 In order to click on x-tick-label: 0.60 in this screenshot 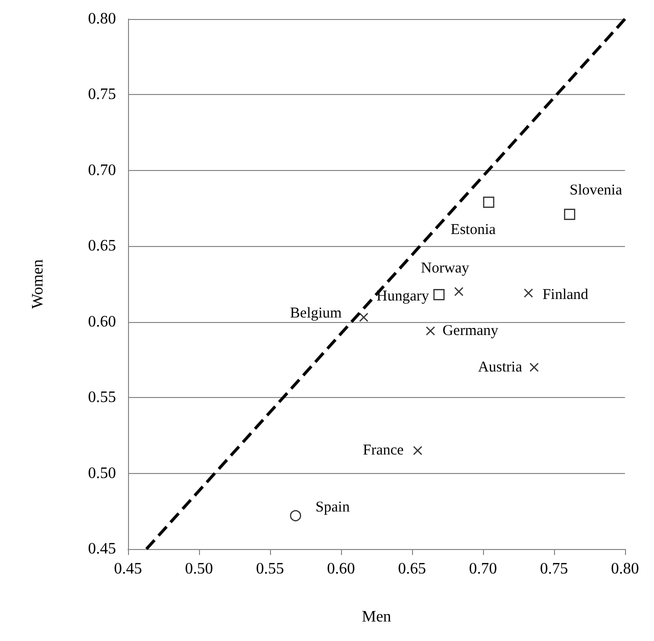, I will do `click(341, 569)`.